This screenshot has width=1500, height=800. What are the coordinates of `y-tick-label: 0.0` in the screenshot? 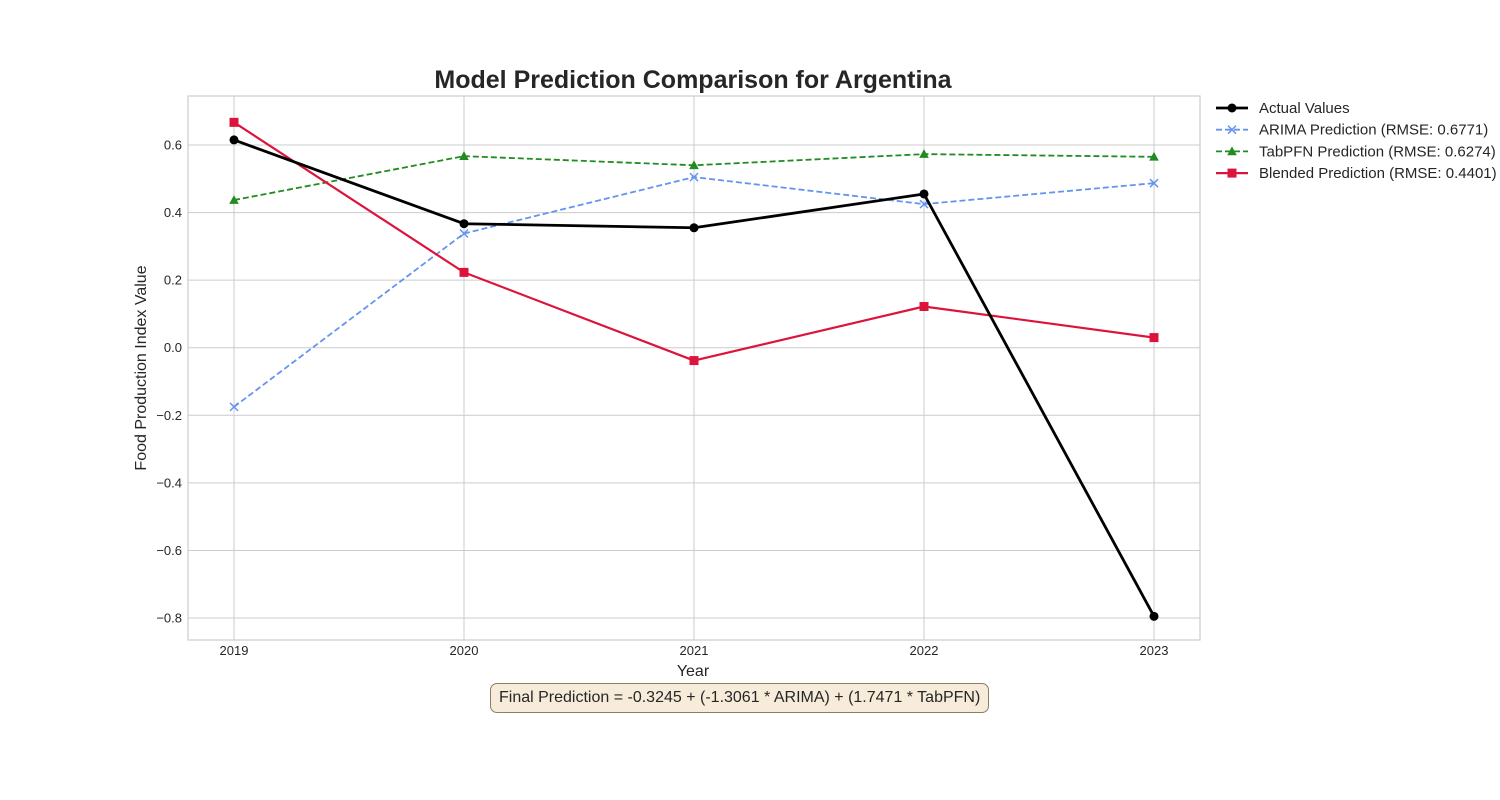 It's located at (173, 347).